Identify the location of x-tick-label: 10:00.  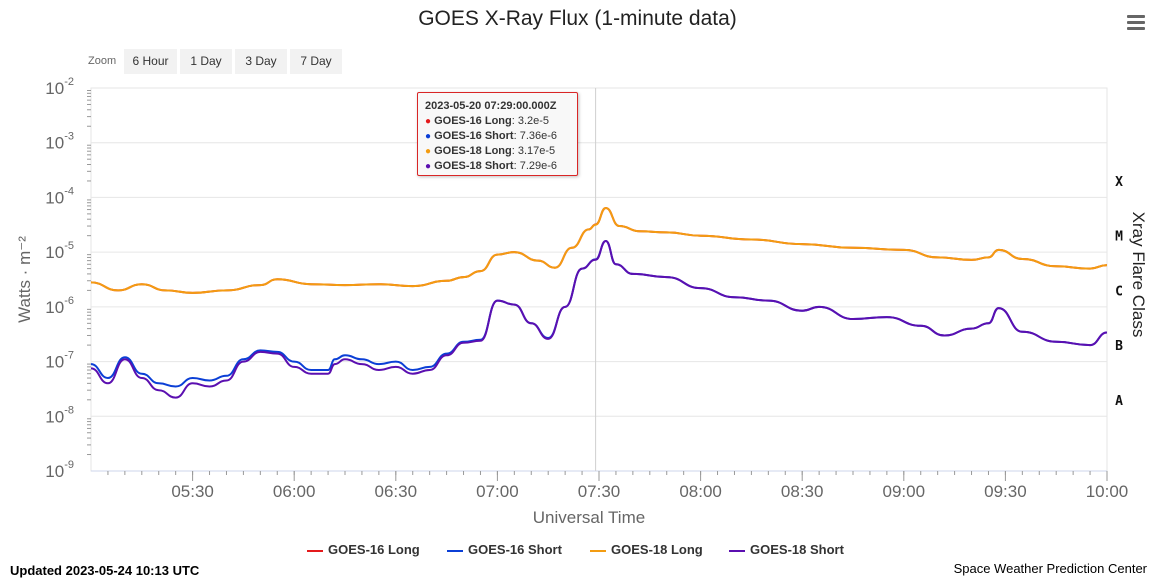
(1107, 491).